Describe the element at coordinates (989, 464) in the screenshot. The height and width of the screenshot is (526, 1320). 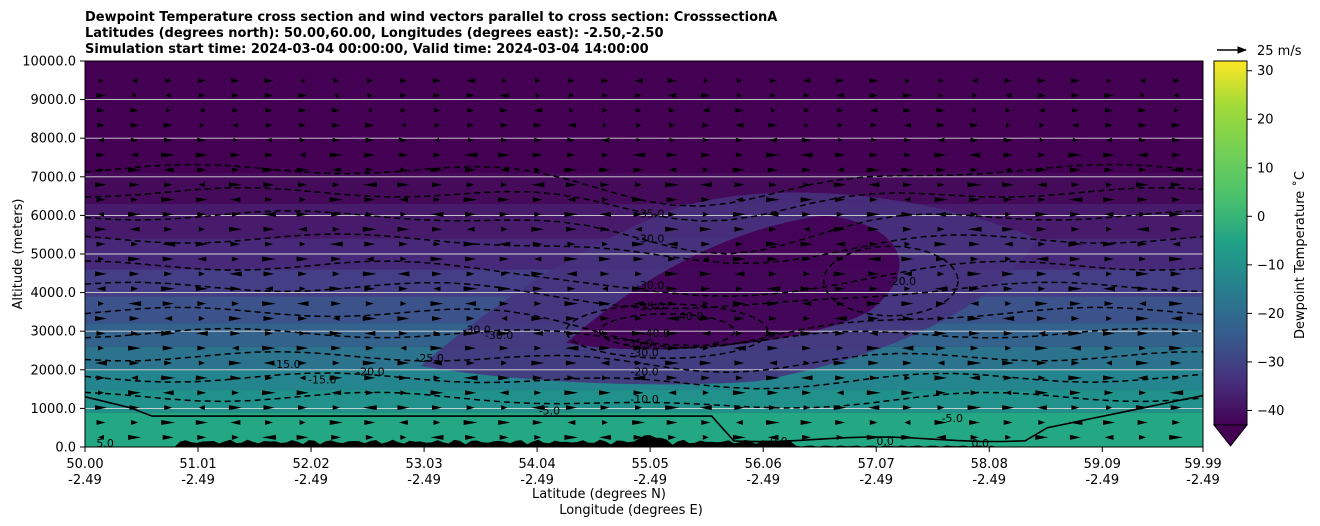
I see `x-tick-label-latitude: 58.08` at that location.